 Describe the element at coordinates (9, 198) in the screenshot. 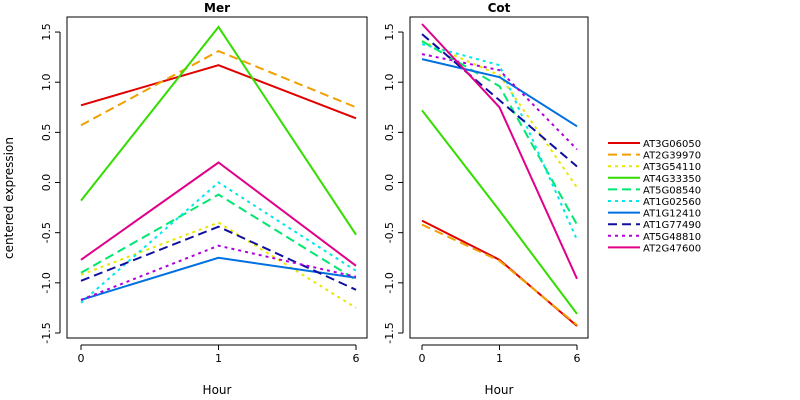

I see `y-axis-label: centered expression` at that location.